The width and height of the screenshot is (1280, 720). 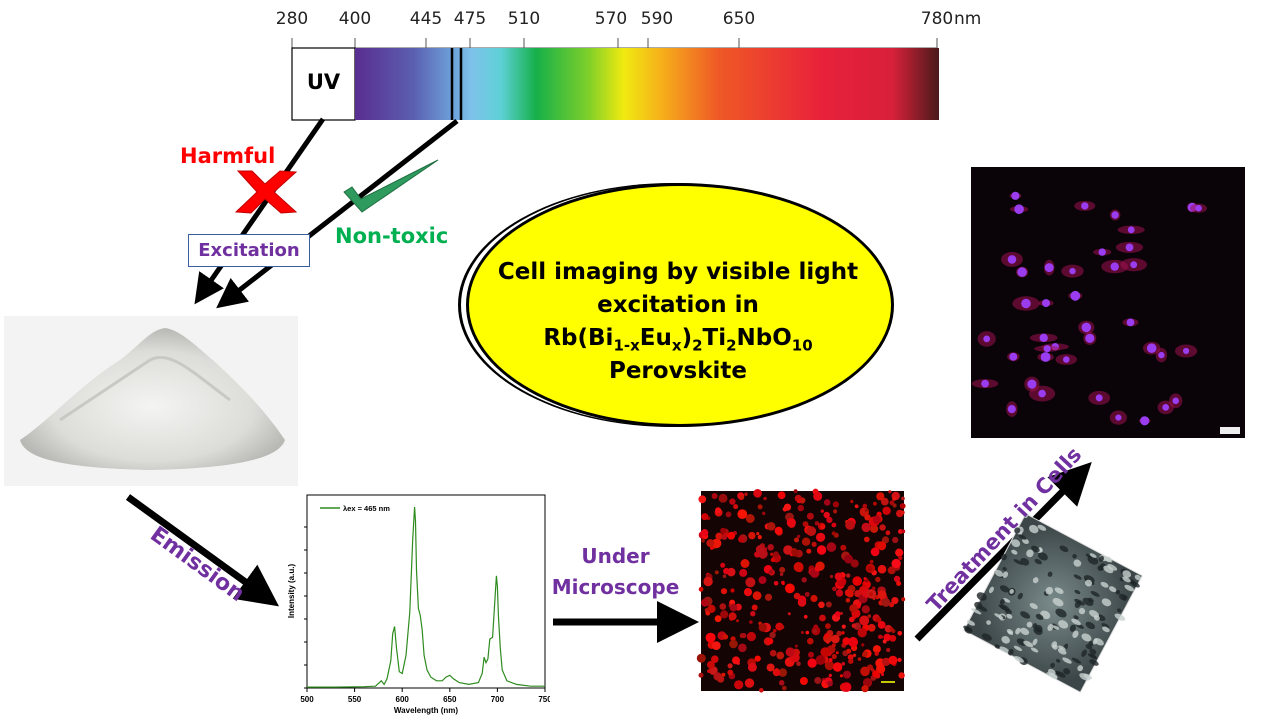 I want to click on tick-570: 570, so click(x=611, y=19).